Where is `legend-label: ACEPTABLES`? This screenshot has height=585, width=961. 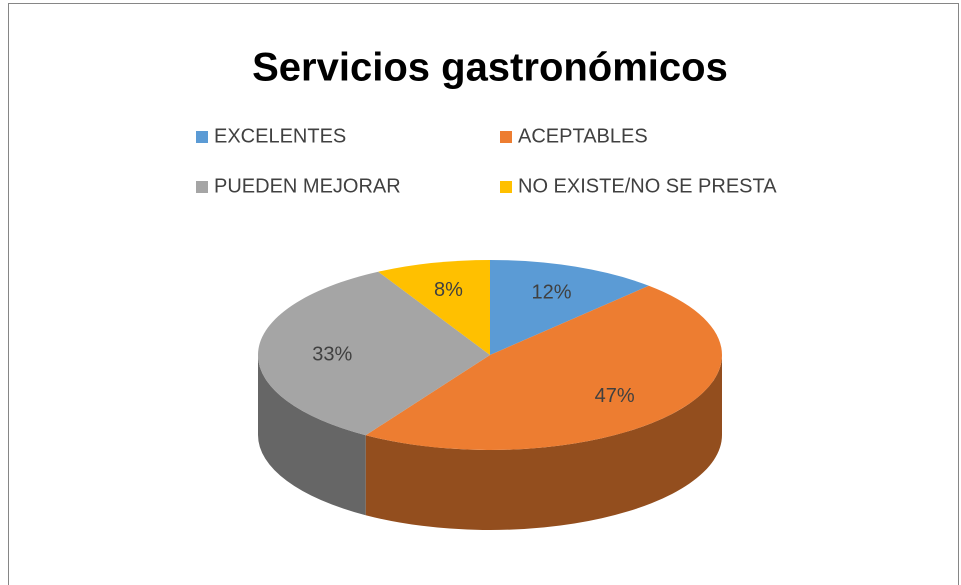
legend-label: ACEPTABLES is located at coordinates (583, 136).